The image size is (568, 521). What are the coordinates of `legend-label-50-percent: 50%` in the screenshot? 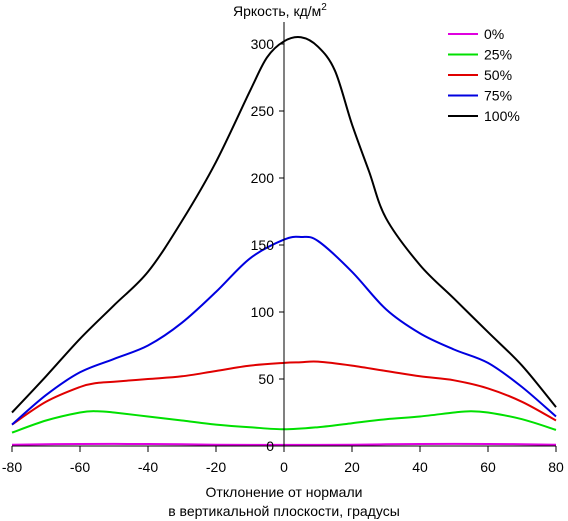 It's located at (498, 75).